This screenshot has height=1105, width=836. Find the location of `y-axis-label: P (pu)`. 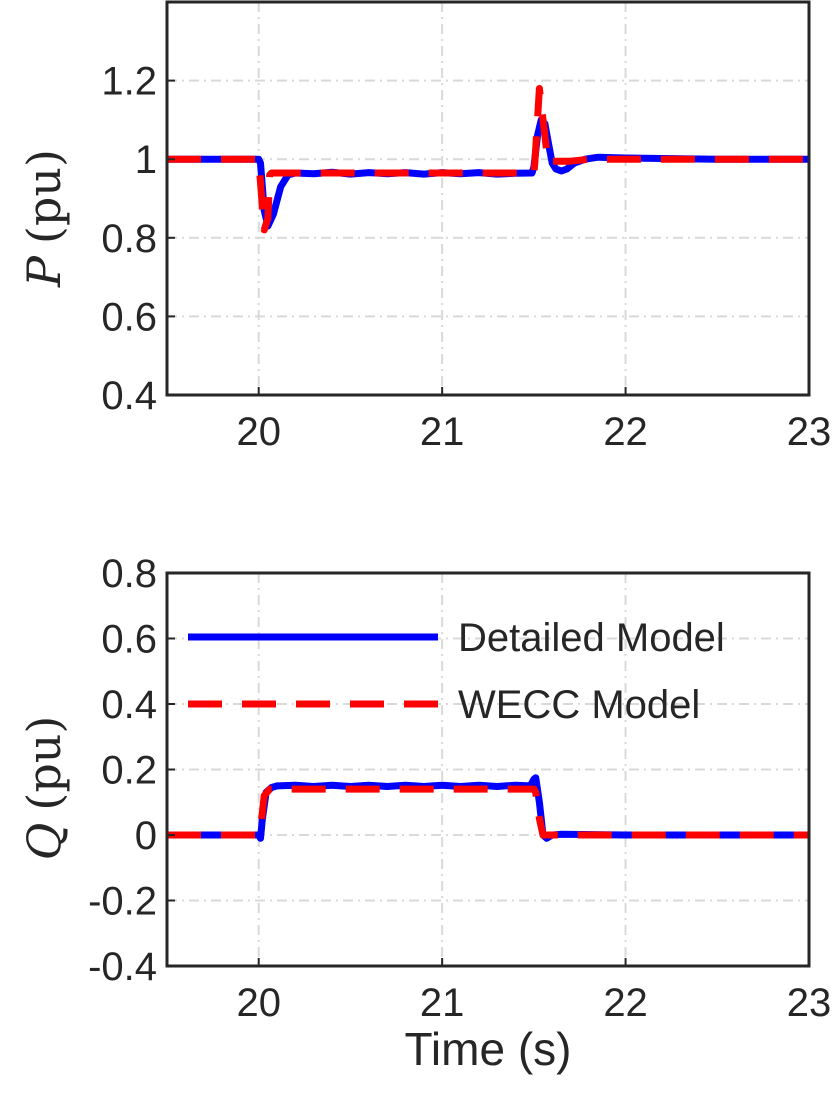

y-axis-label: P (pu) is located at coordinates (44, 218).